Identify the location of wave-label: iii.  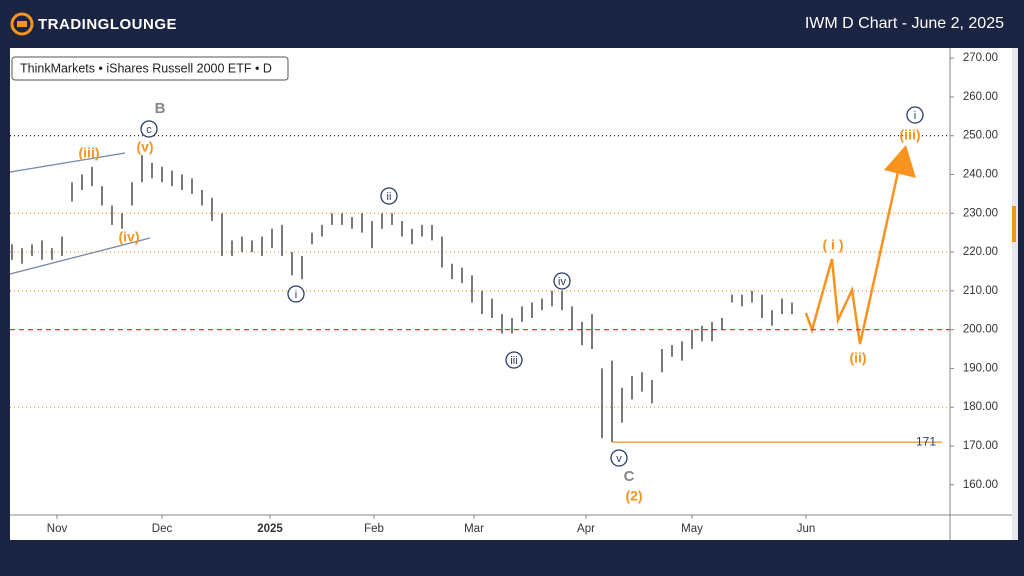
(513, 361).